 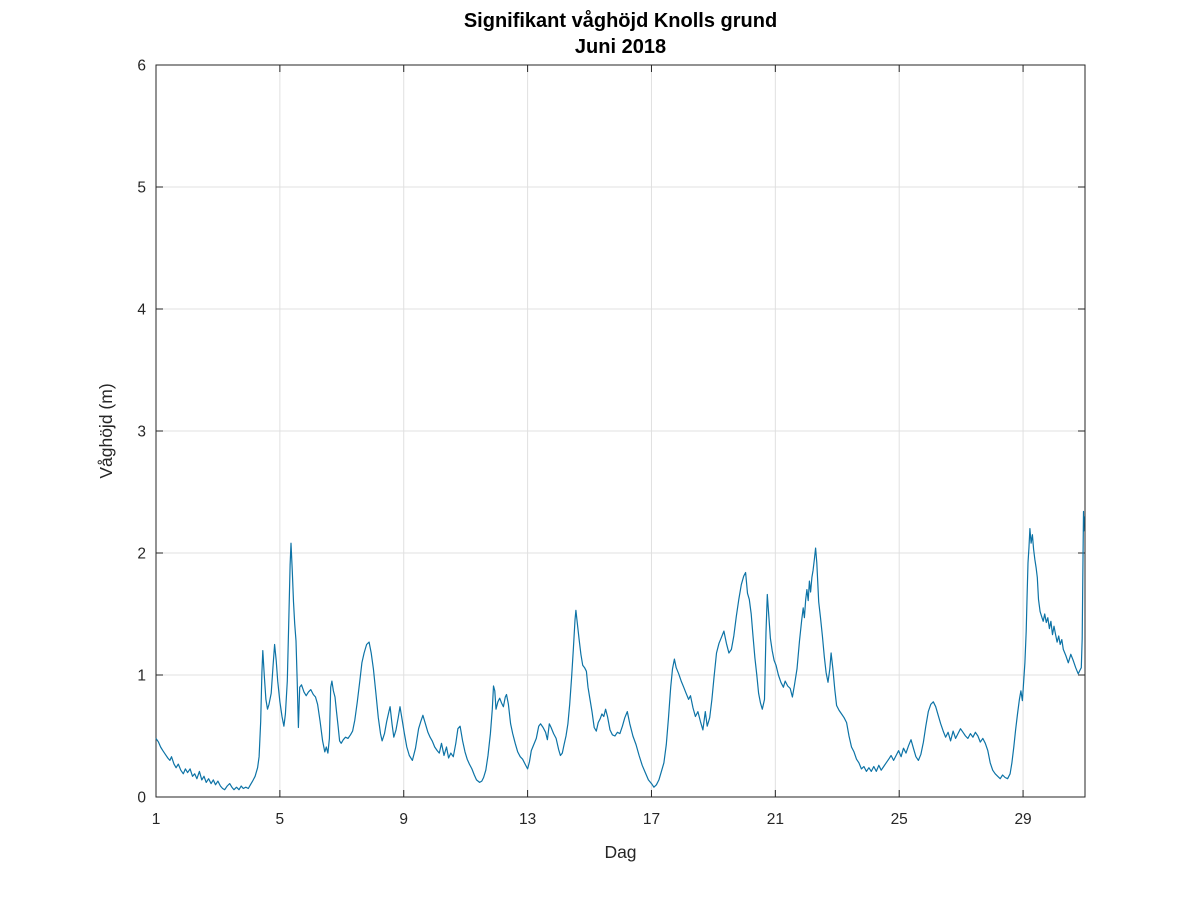 What do you see at coordinates (527, 819) in the screenshot?
I see `x-tick-label: 13` at bounding box center [527, 819].